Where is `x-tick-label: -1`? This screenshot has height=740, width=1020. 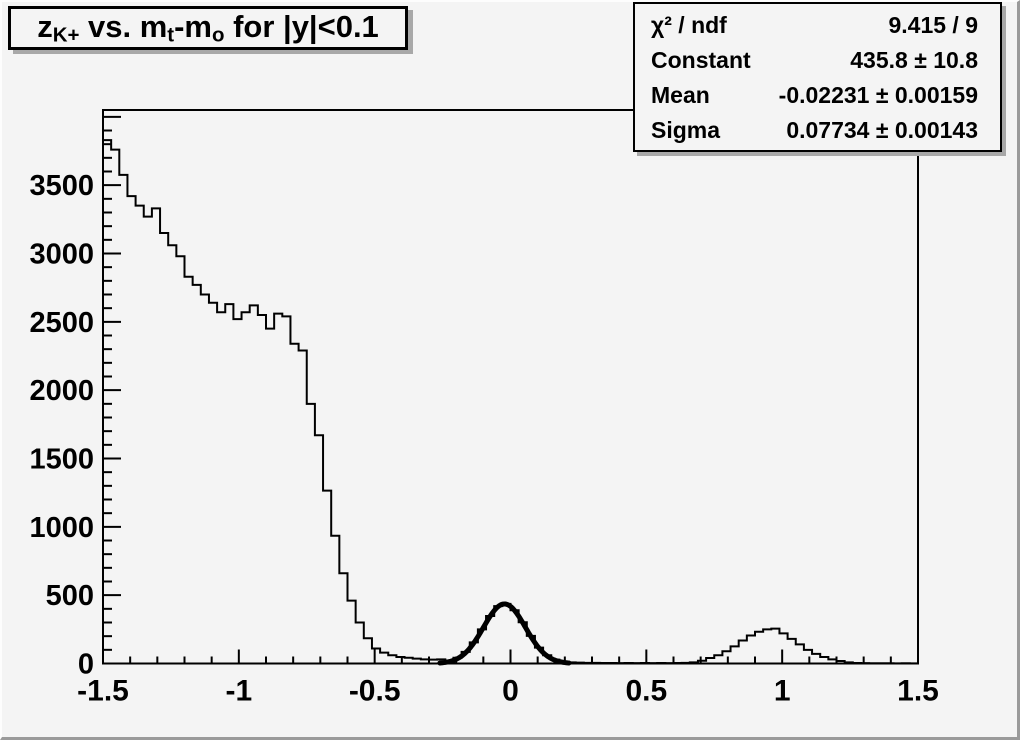
x-tick-label: -1 is located at coordinates (238, 691).